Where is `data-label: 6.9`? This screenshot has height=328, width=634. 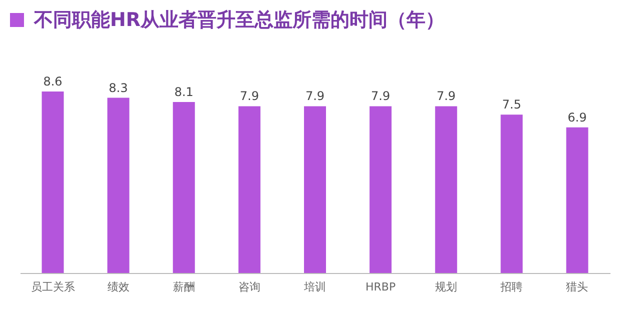 data-label: 6.9 is located at coordinates (577, 117).